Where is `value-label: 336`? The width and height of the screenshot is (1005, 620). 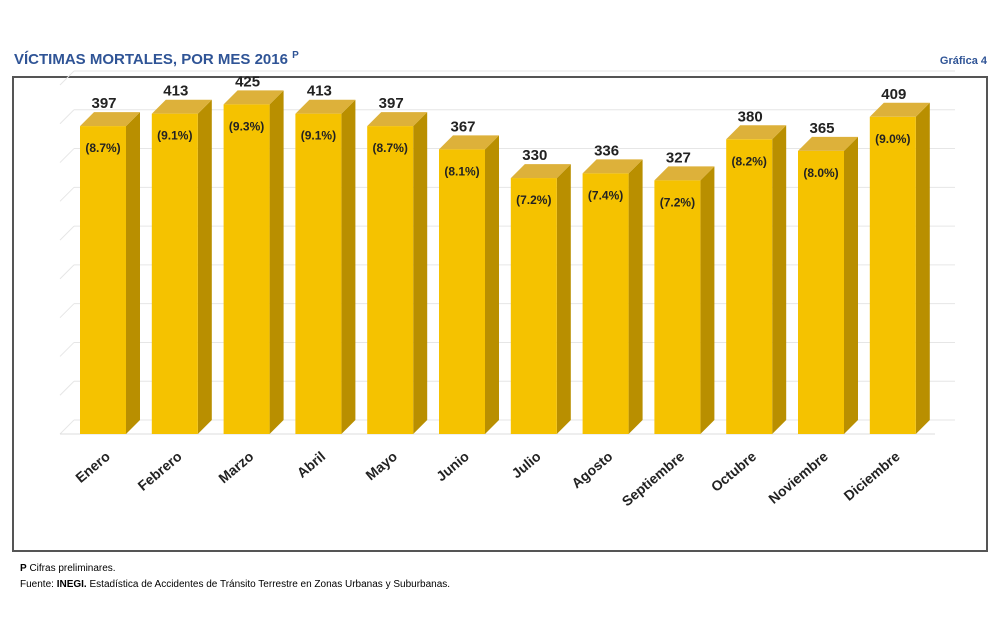
value-label: 336 is located at coordinates (606, 150).